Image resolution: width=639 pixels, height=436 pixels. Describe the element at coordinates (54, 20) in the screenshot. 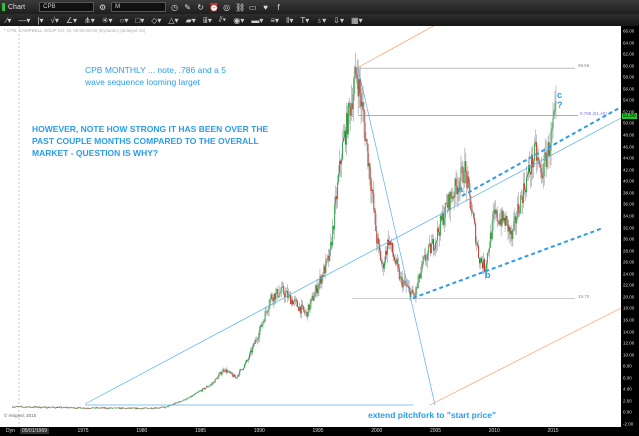

I see `wave-tool-icon: √▾` at that location.